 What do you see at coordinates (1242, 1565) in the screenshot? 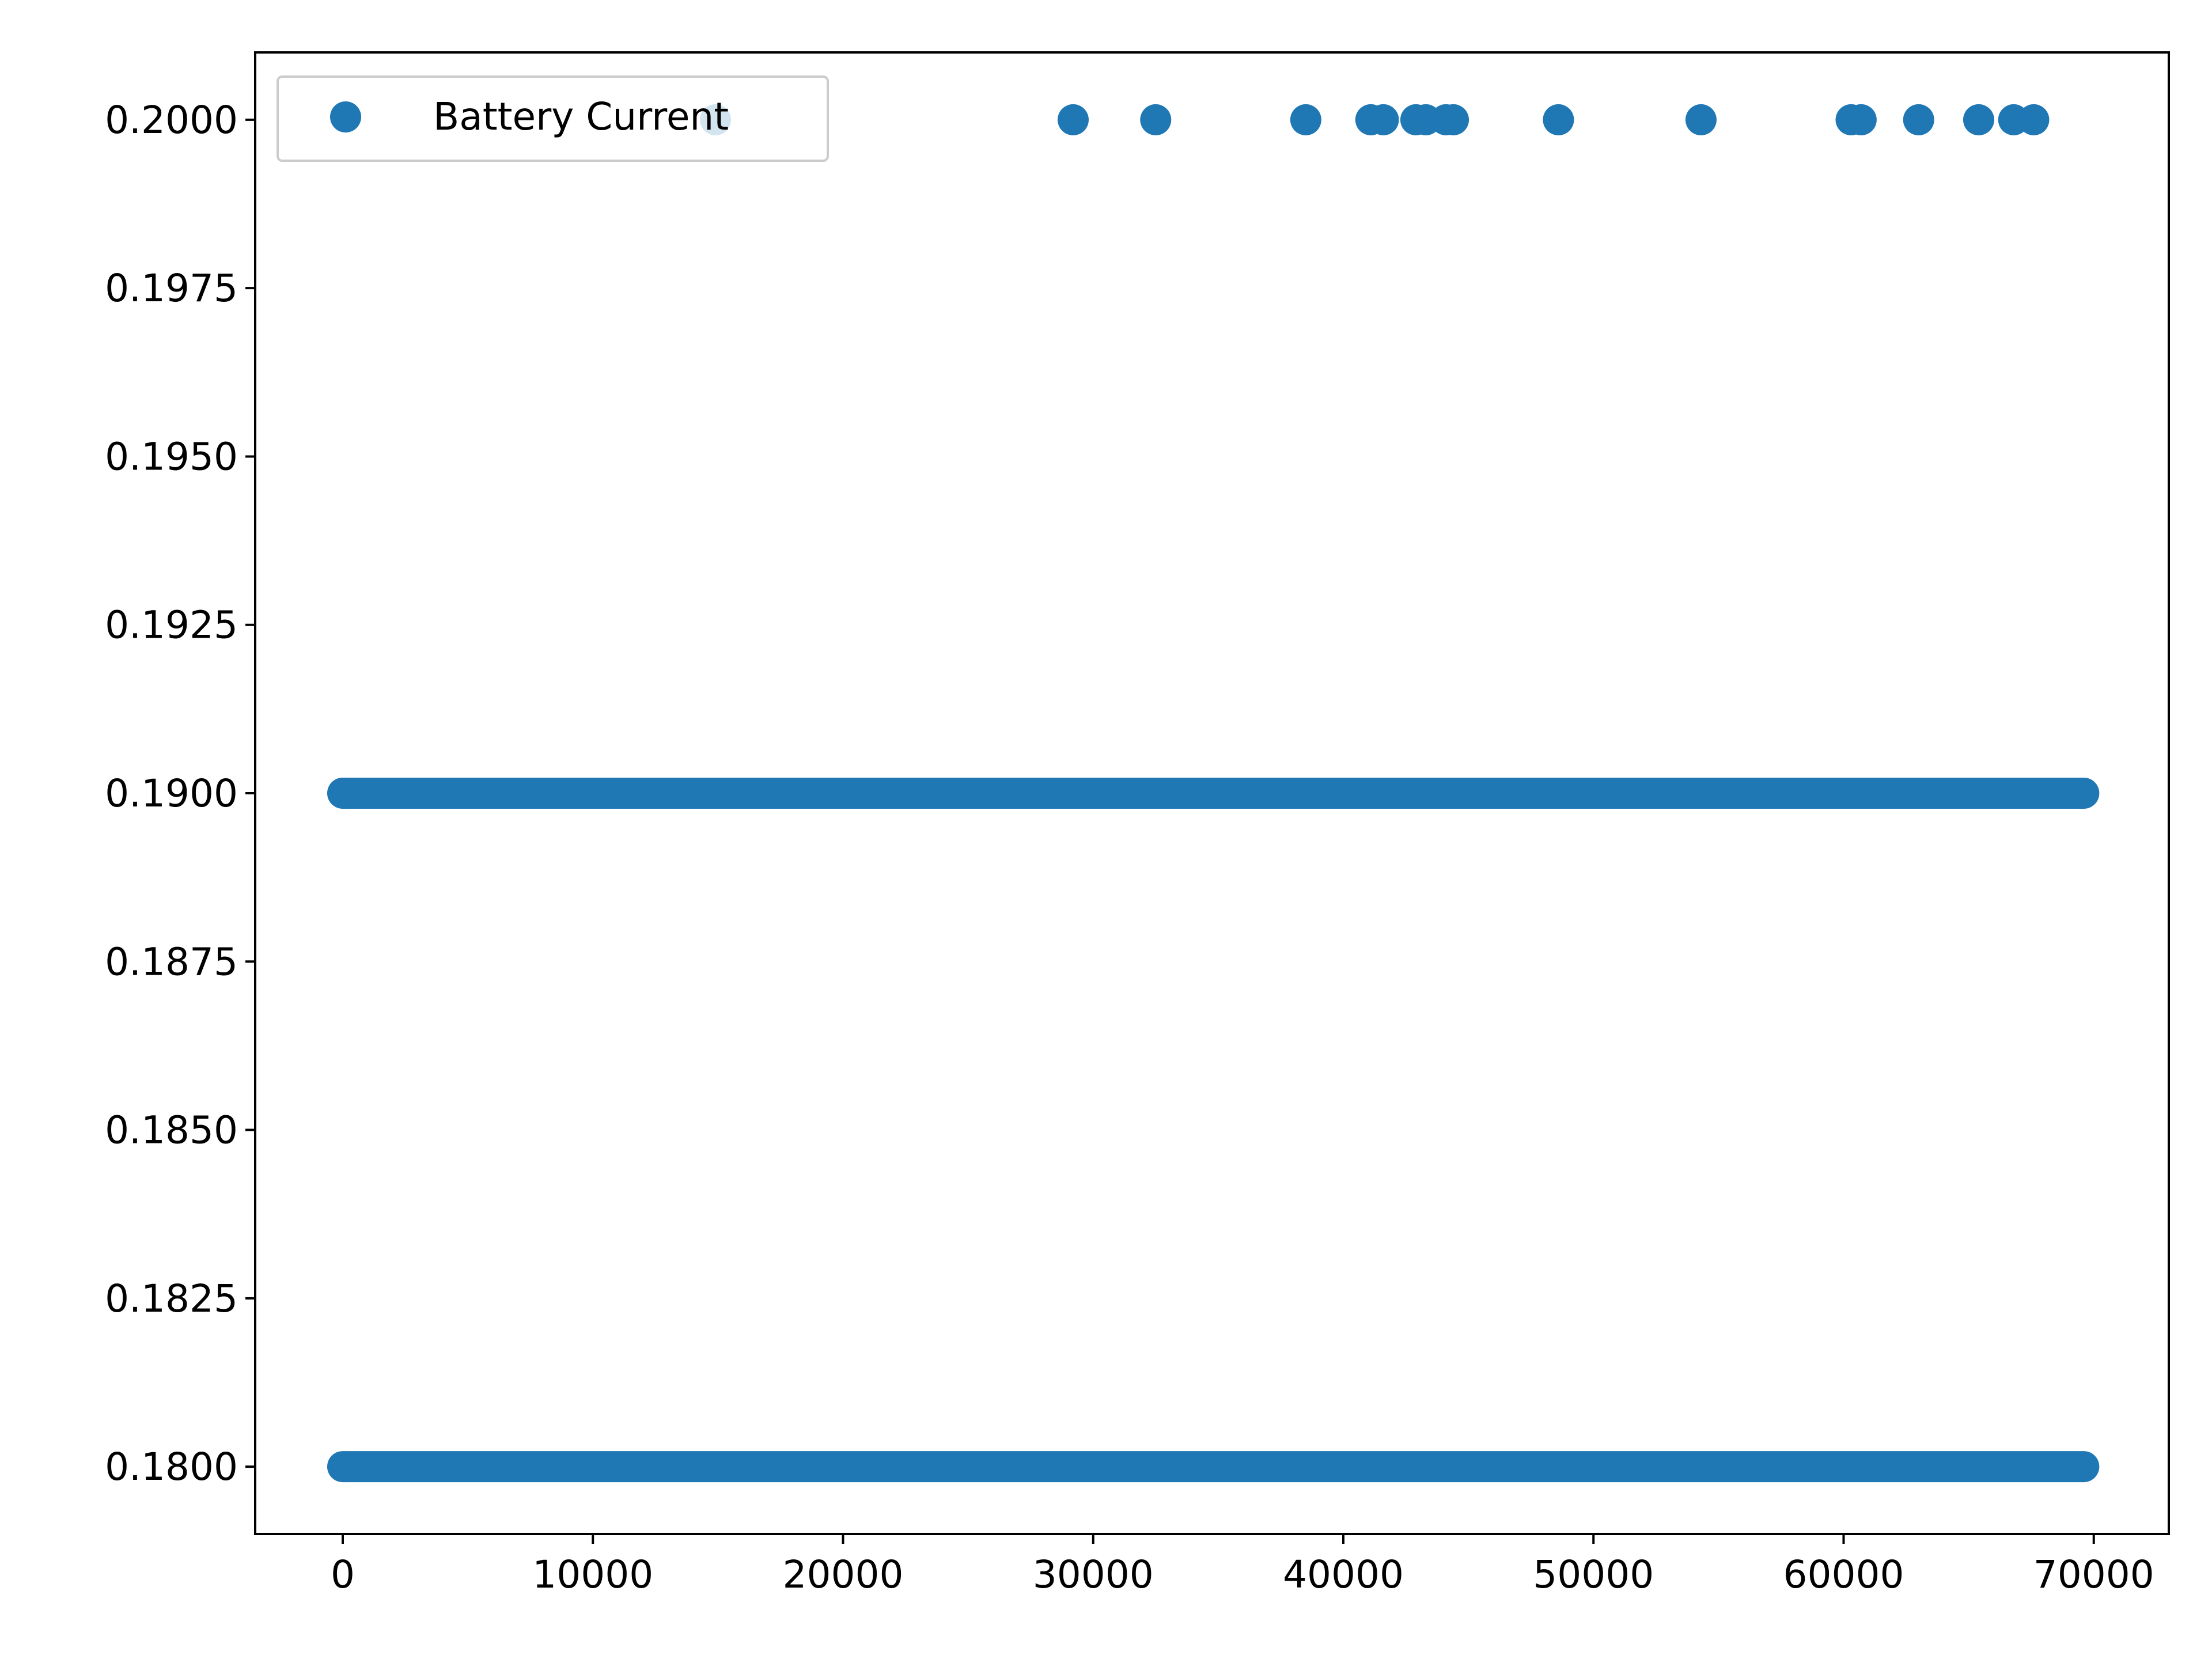
I see `x-axis-ticks: 0 10000 20000 30000 40000 50000 60000 70000` at bounding box center [1242, 1565].